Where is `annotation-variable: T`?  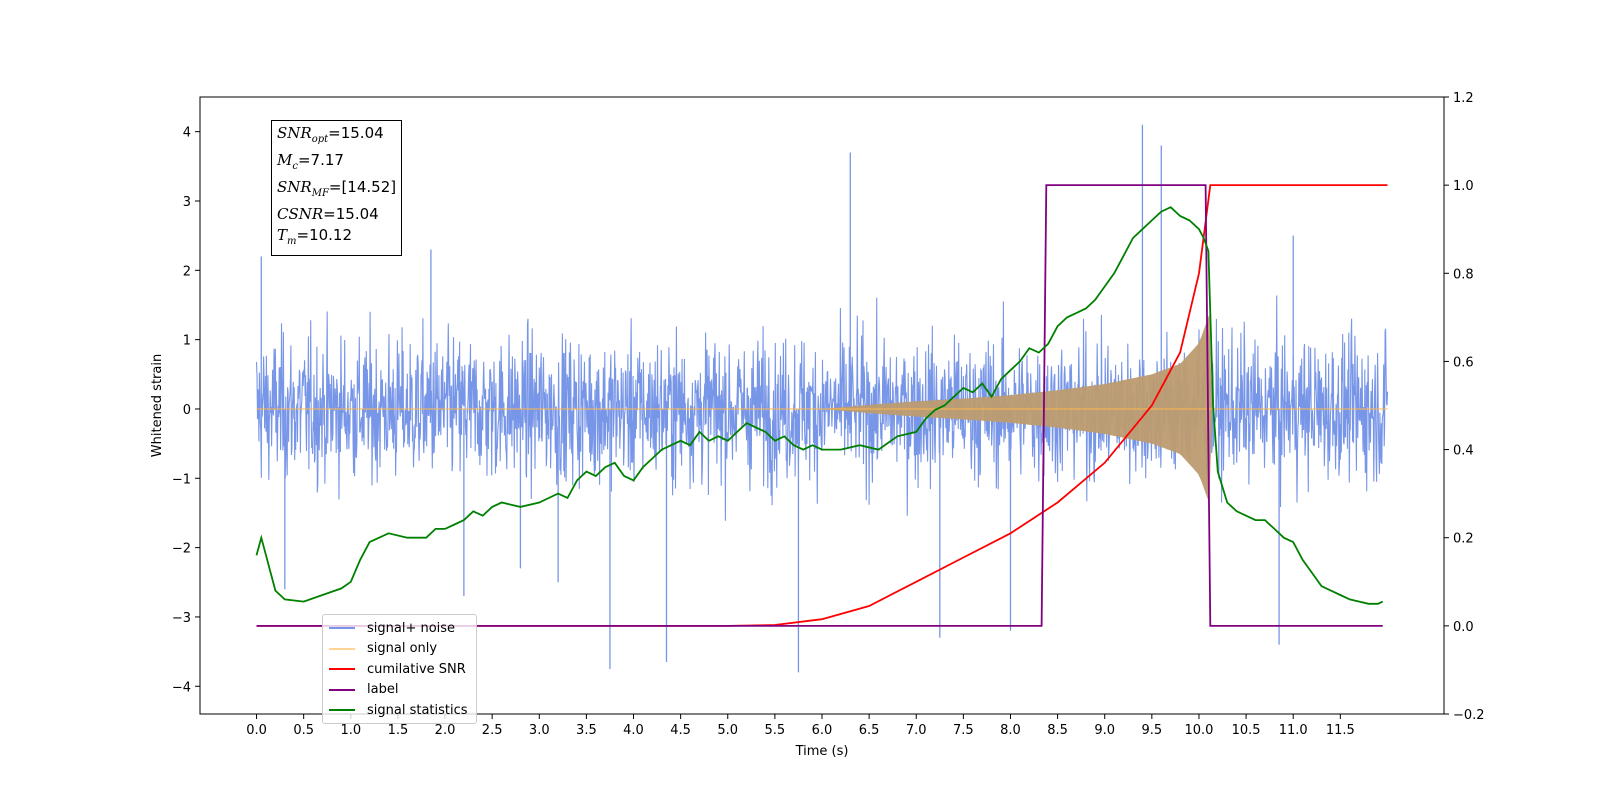 annotation-variable: T is located at coordinates (282, 235).